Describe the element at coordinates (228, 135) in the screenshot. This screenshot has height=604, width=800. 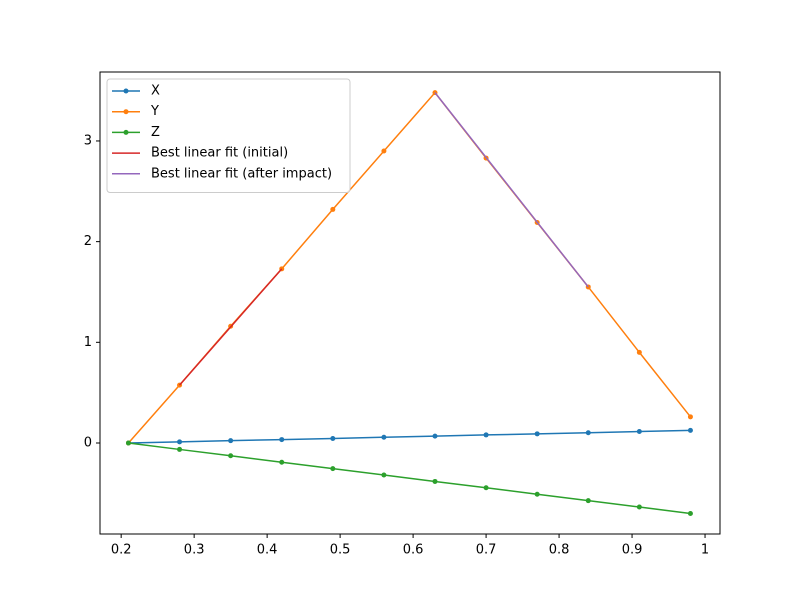
I see `legend-box` at that location.